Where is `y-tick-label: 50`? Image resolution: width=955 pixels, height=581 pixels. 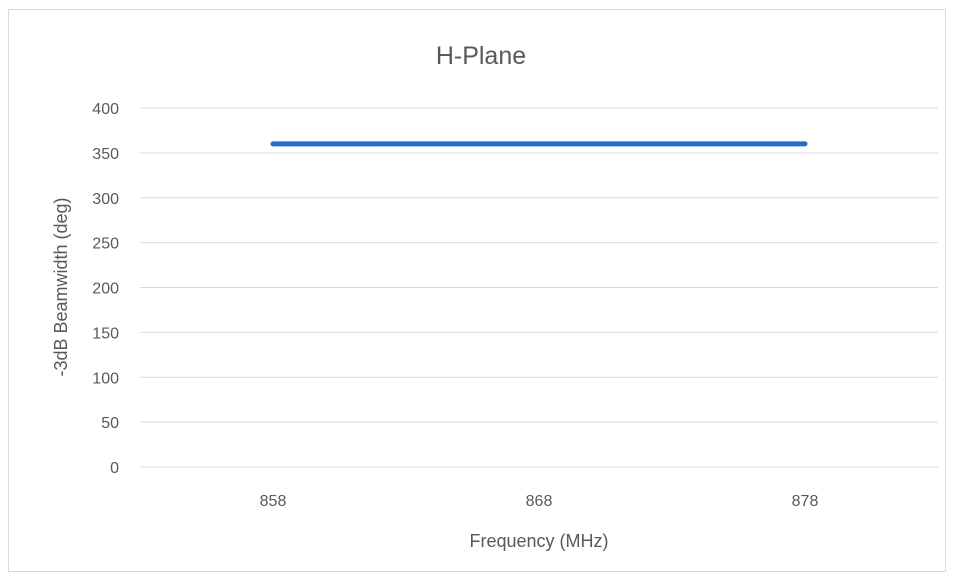 y-tick-label: 50 is located at coordinates (110, 423).